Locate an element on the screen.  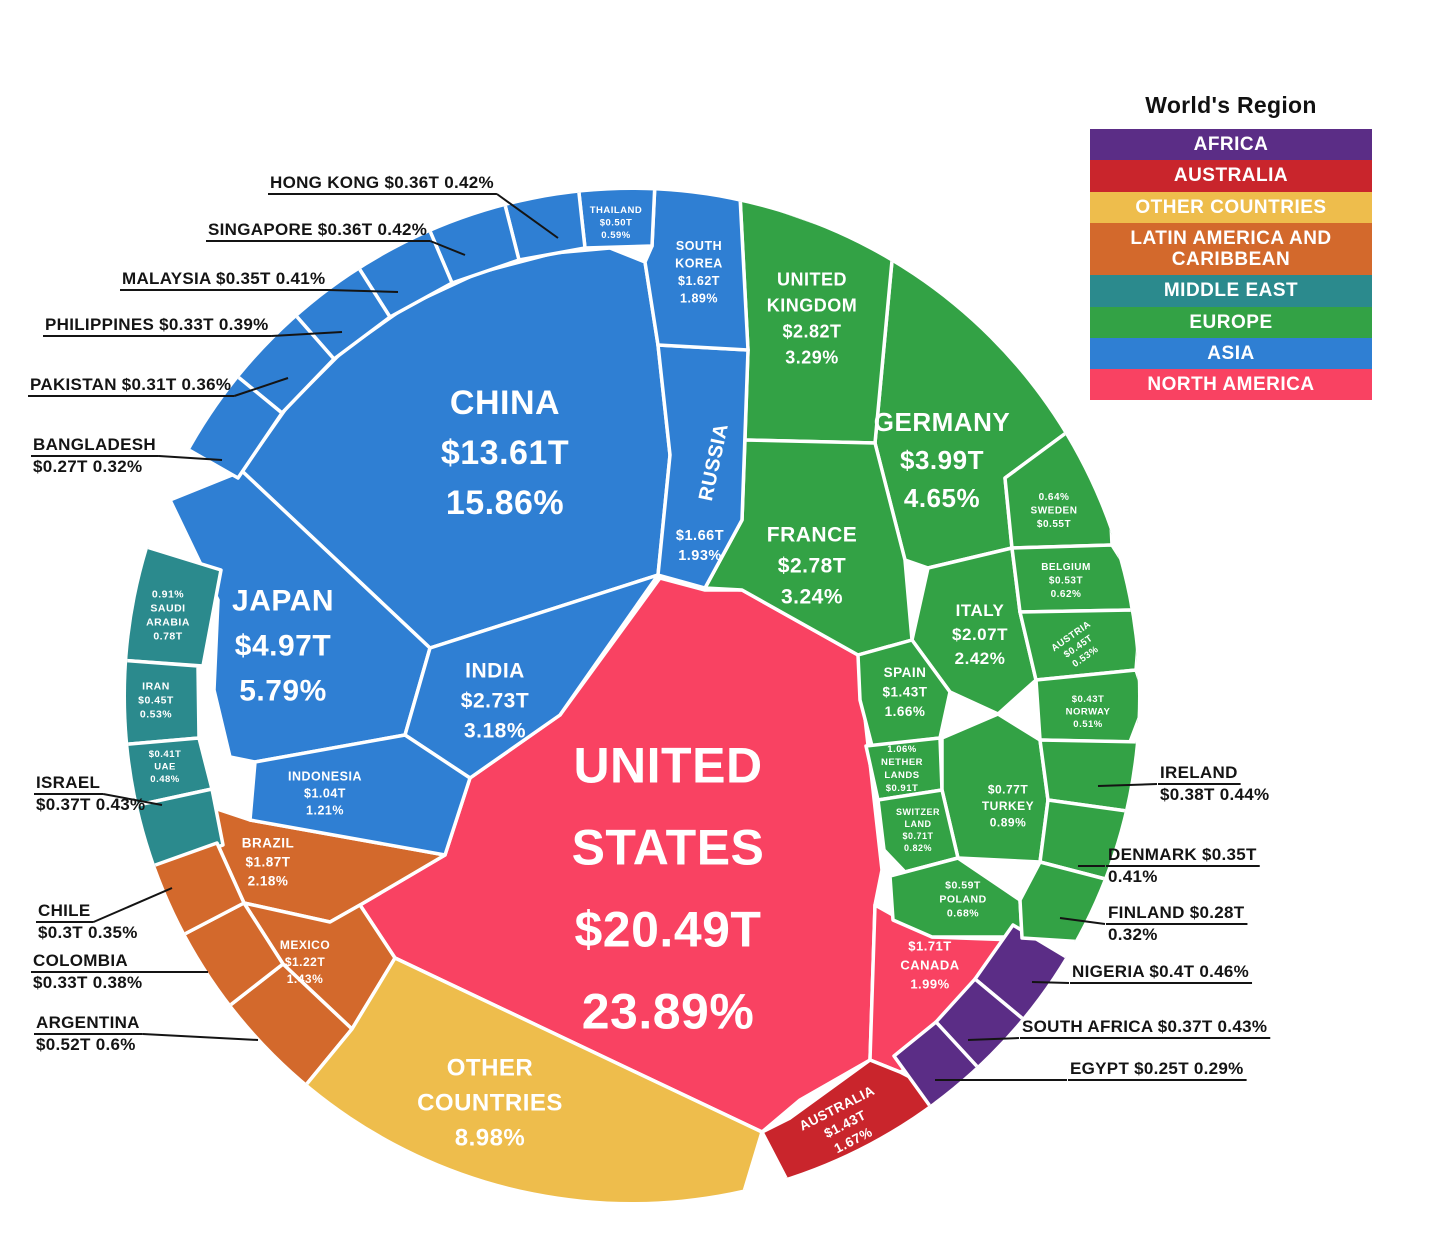
label-saudi-arabia: 0.91% SAUDI ARABIA 0.78T is located at coordinates (168, 616).